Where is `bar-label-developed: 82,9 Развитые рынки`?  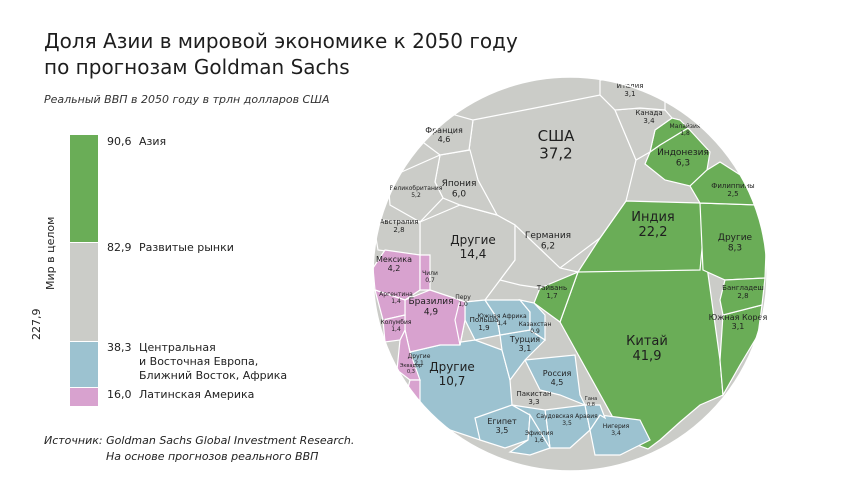 bar-label-developed: 82,9 Развитые рынки is located at coordinates (170, 248).